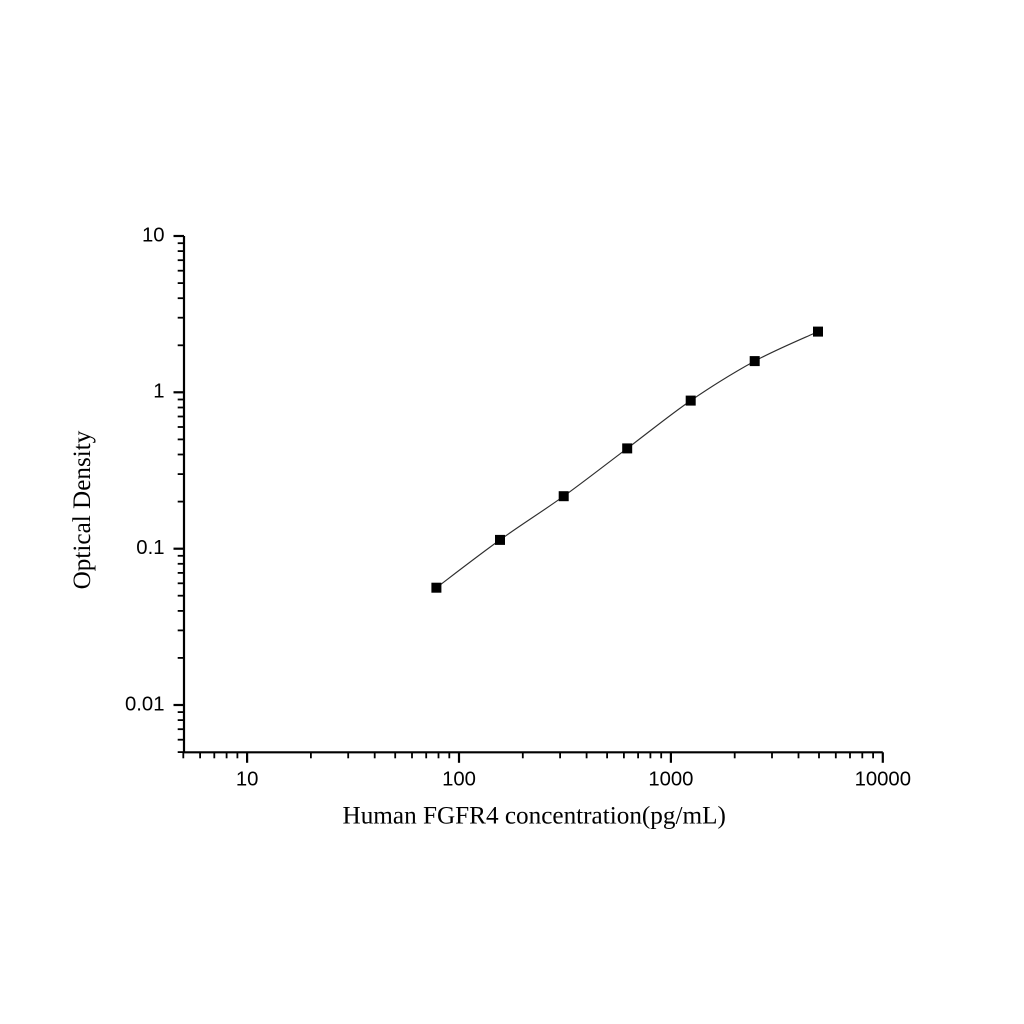 This screenshot has height=1024, width=1024. Describe the element at coordinates (144, 704) in the screenshot. I see `svg-text: 0.01` at that location.